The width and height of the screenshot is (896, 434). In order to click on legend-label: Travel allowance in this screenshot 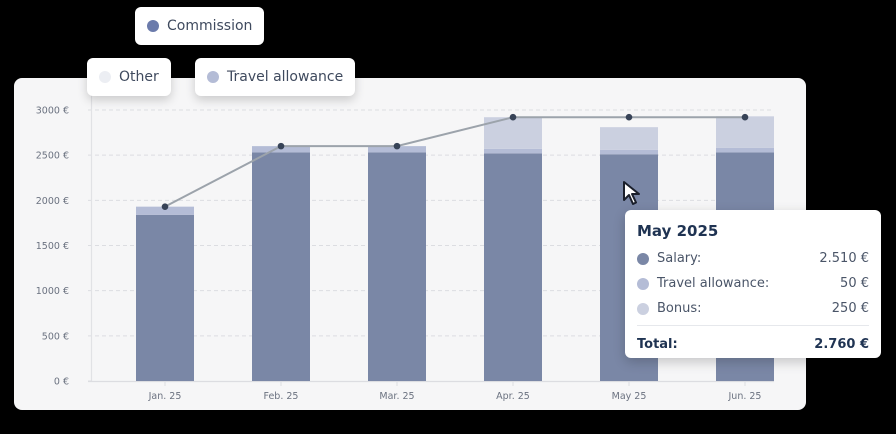, I will do `click(285, 77)`.